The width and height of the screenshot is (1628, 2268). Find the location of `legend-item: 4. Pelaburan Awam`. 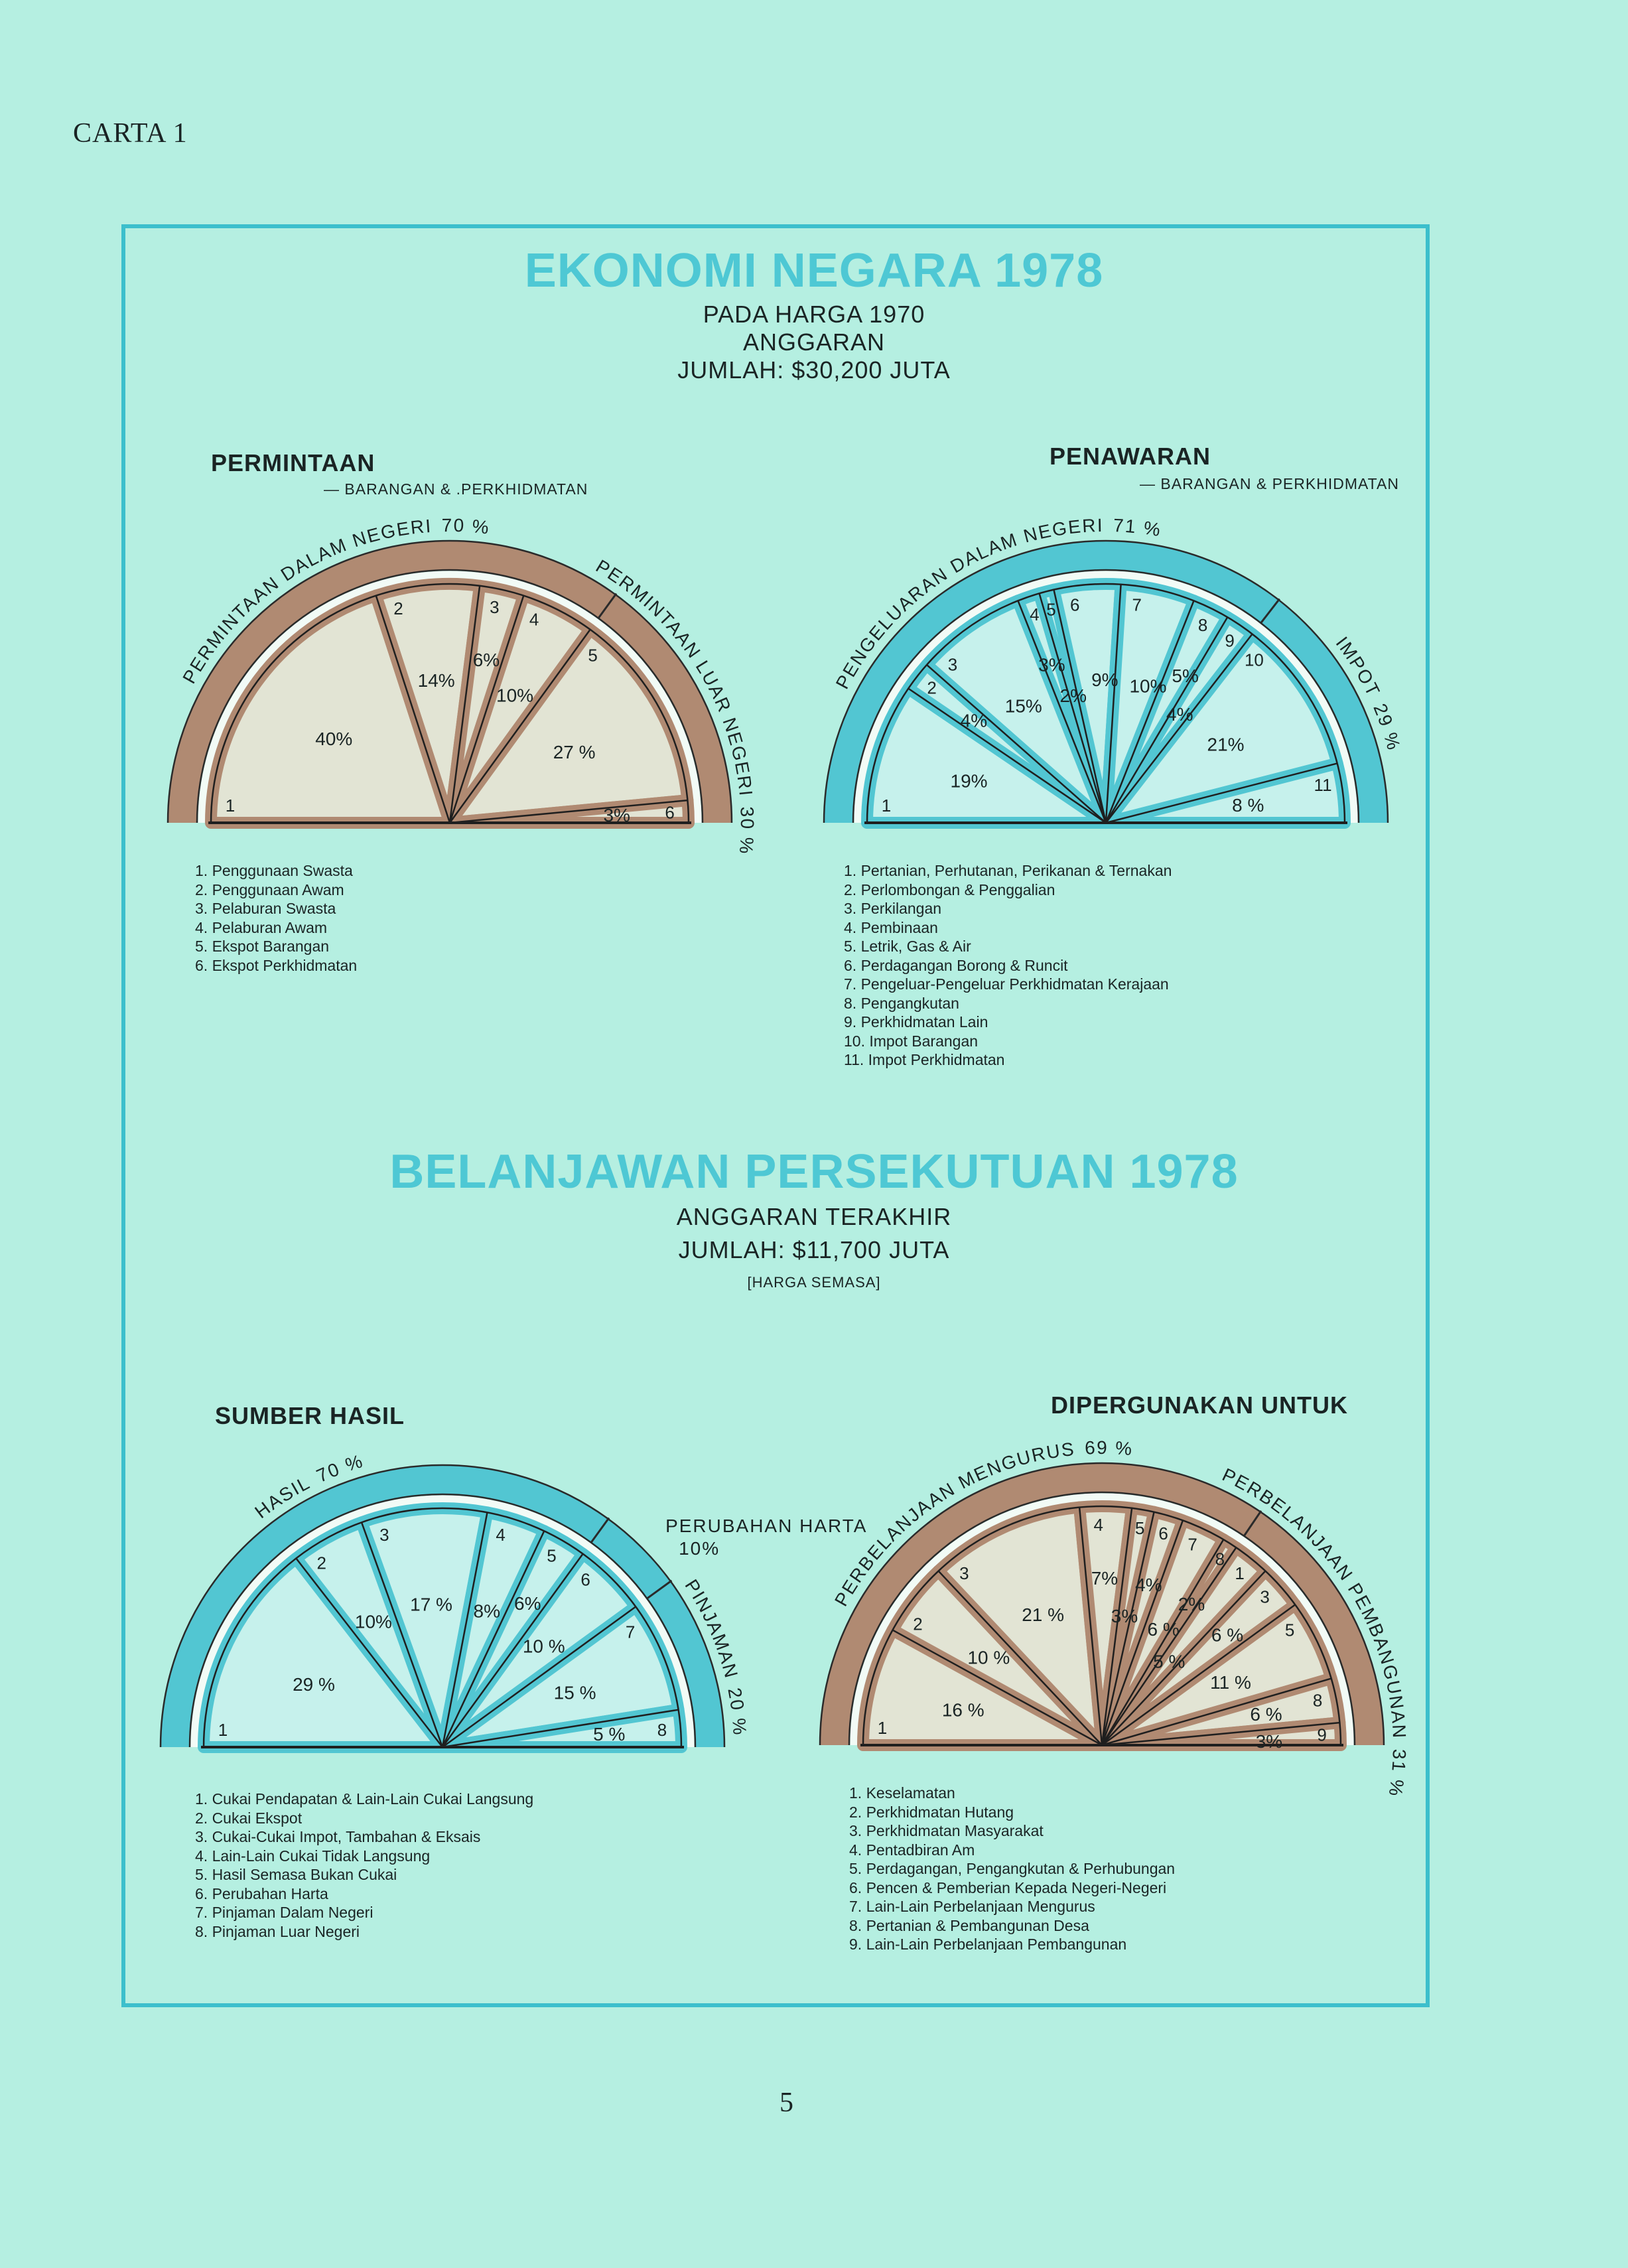

legend-item: 4. Pelaburan Awam is located at coordinates (261, 927).